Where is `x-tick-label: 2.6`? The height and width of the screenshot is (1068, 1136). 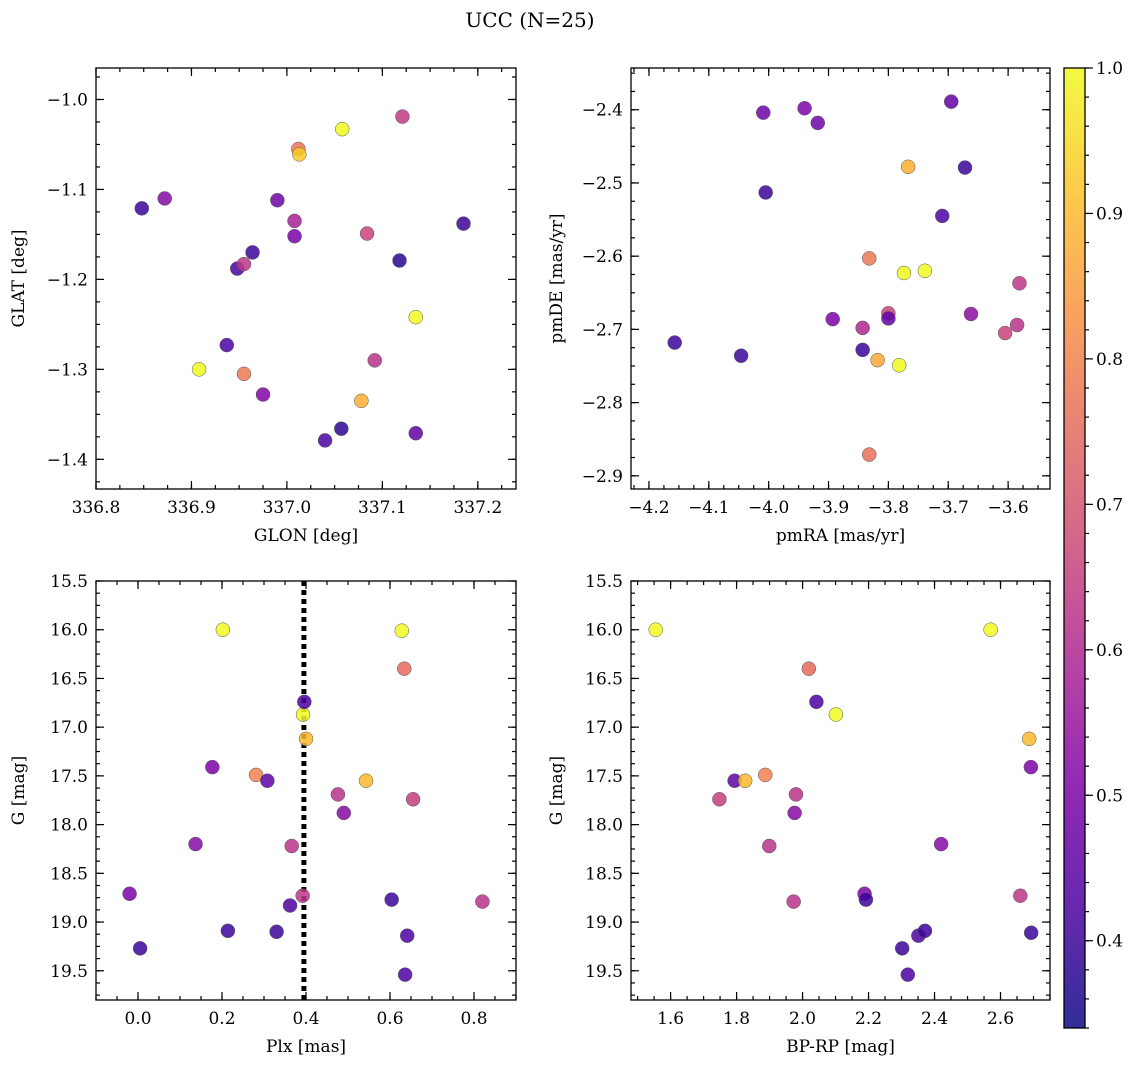 x-tick-label: 2.6 is located at coordinates (1000, 1019).